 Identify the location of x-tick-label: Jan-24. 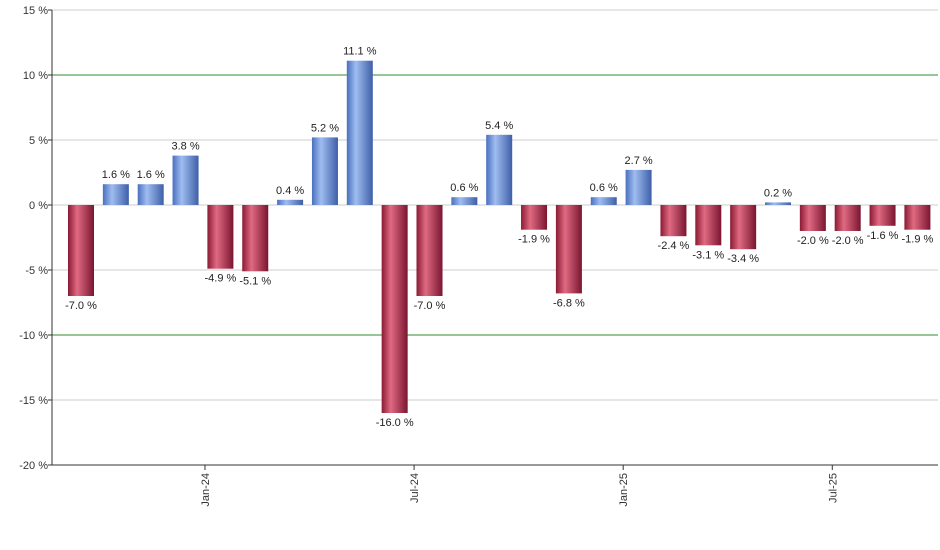
(206, 490).